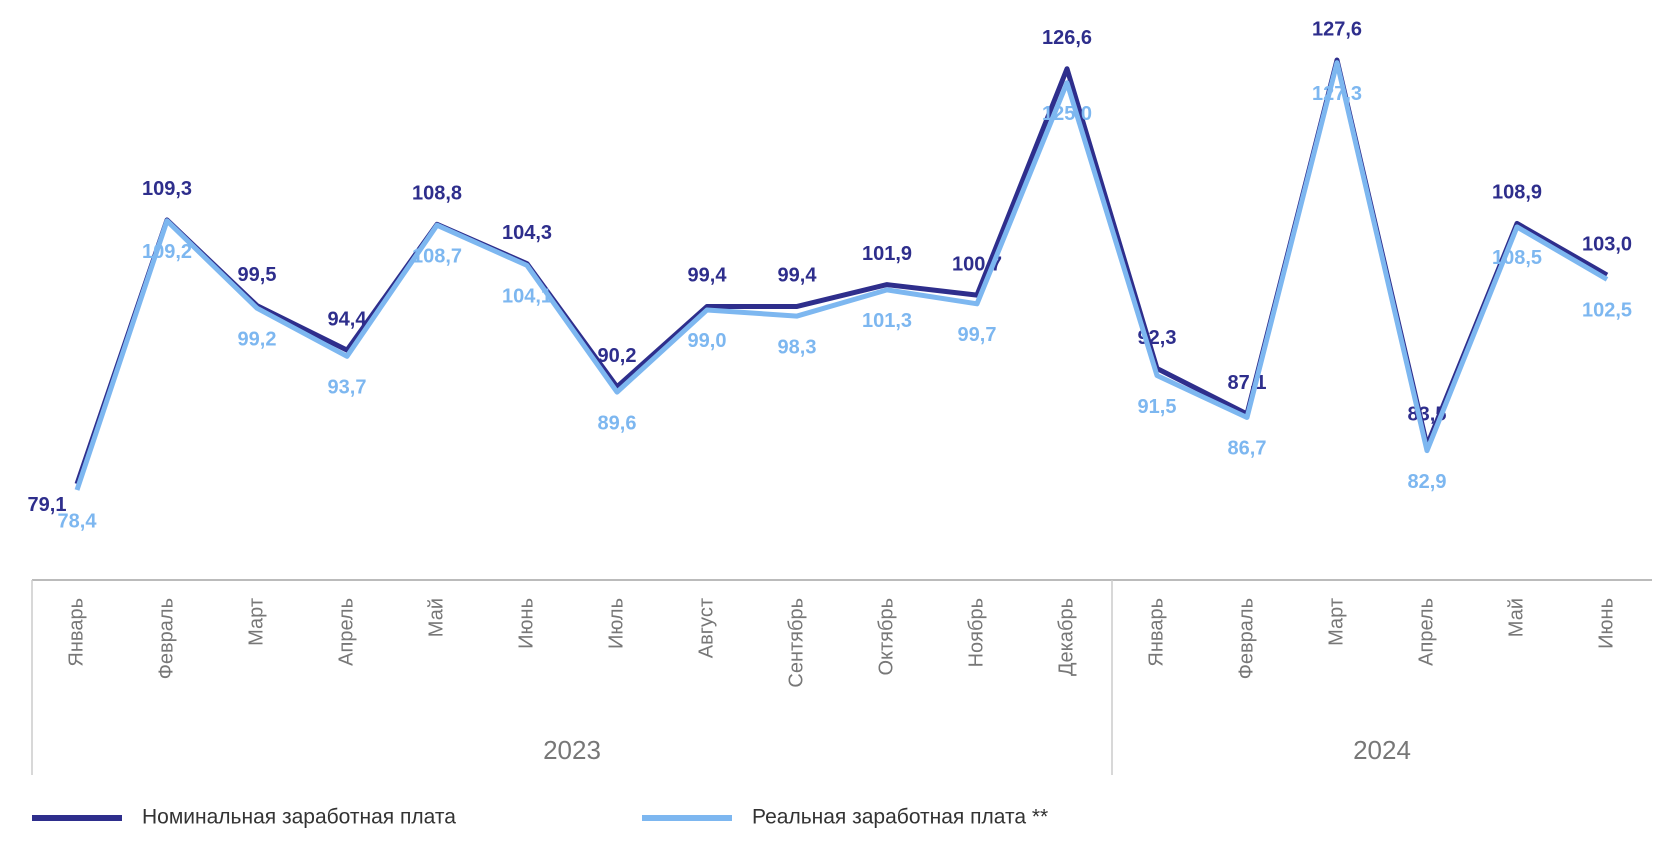  I want to click on data-label: 90,2, so click(617, 356).